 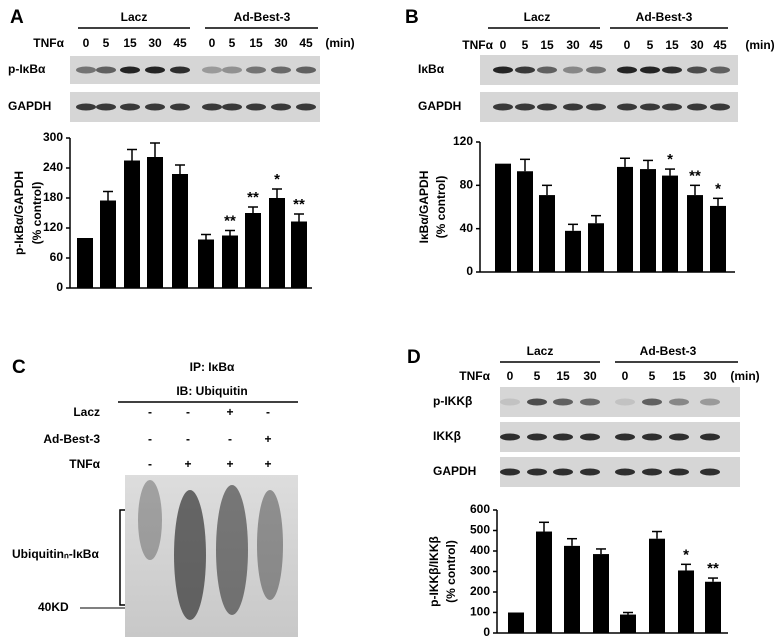 What do you see at coordinates (759, 45) in the screenshot?
I see `unit-label: (min)` at bounding box center [759, 45].